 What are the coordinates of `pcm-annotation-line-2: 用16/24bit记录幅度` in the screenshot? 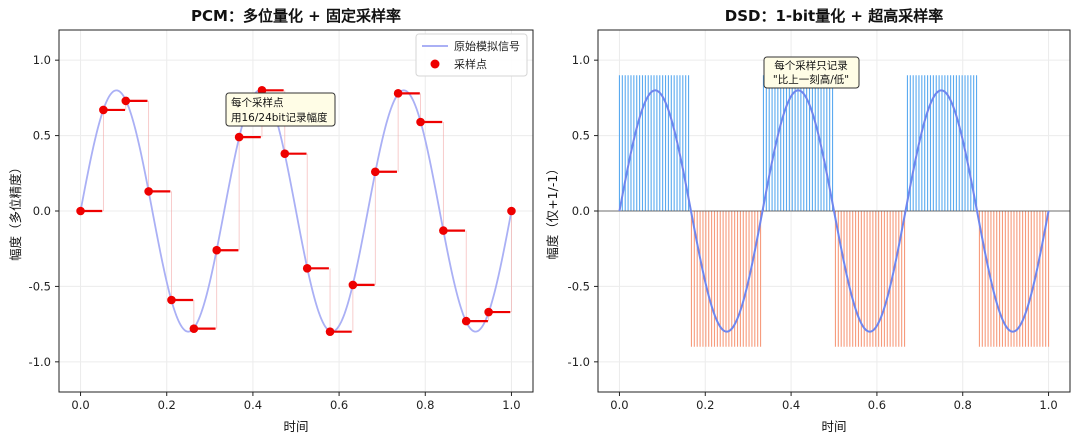 It's located at (279, 117).